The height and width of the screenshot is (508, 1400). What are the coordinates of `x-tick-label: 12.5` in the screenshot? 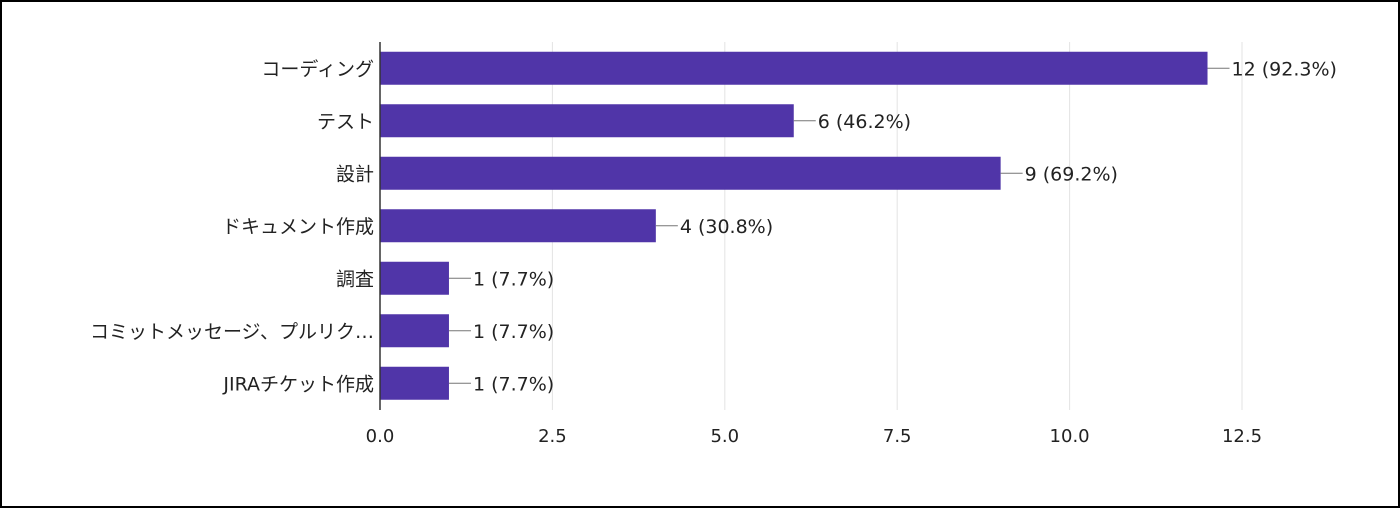 It's located at (1242, 436).